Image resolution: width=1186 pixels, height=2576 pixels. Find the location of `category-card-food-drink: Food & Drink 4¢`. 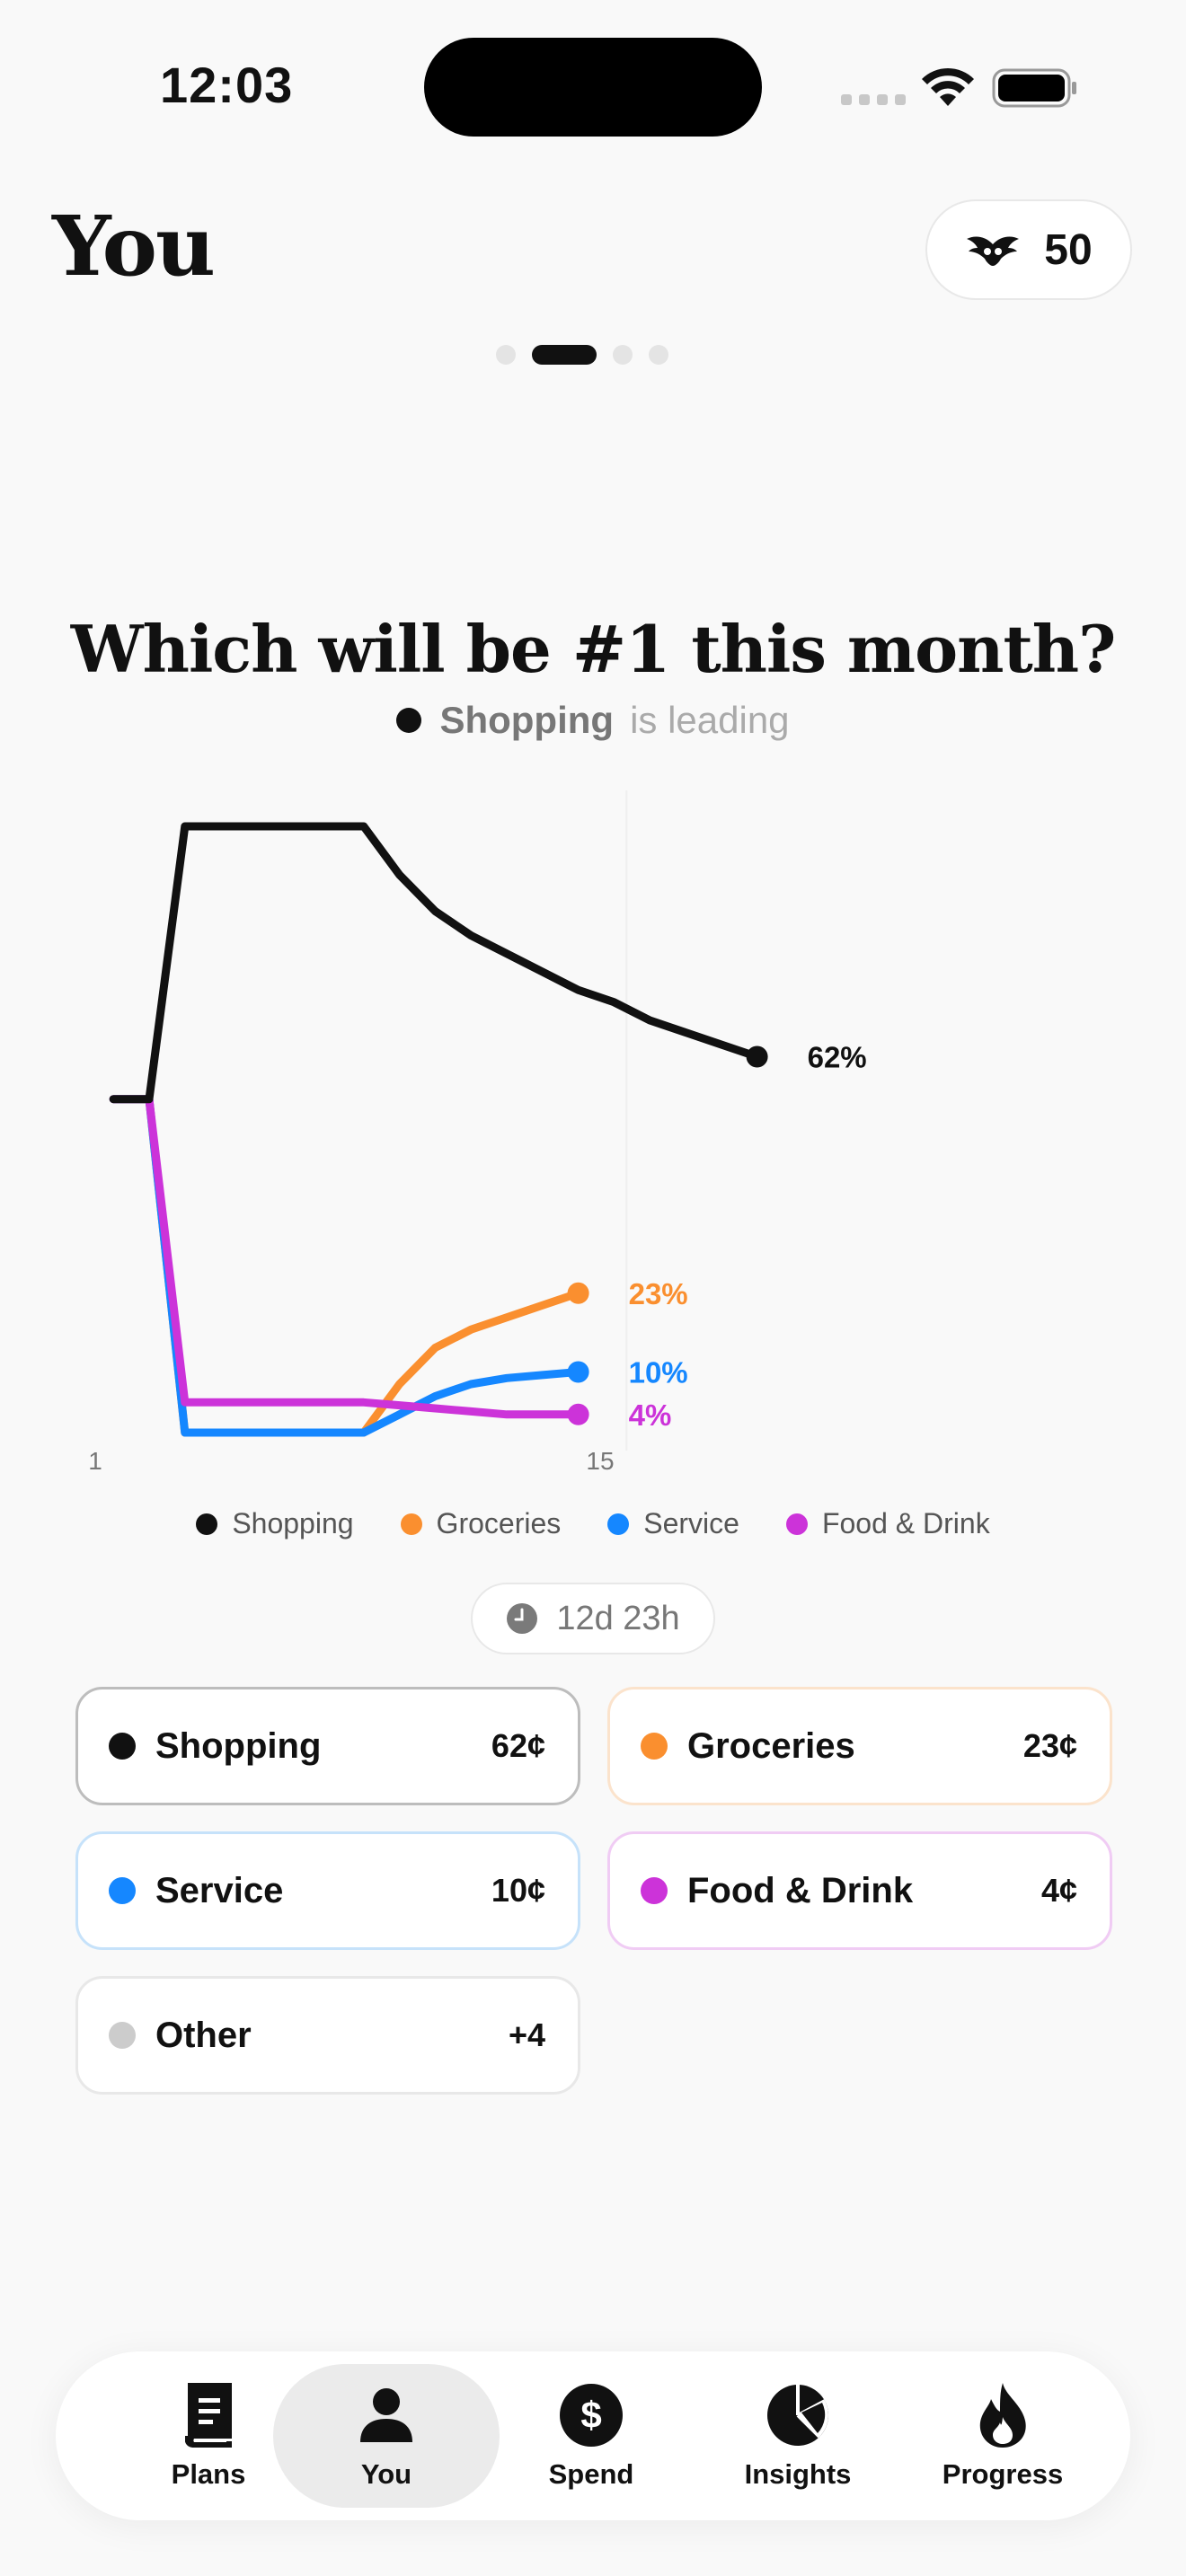

category-card-food-drink: Food & Drink 4¢ is located at coordinates (859, 1891).